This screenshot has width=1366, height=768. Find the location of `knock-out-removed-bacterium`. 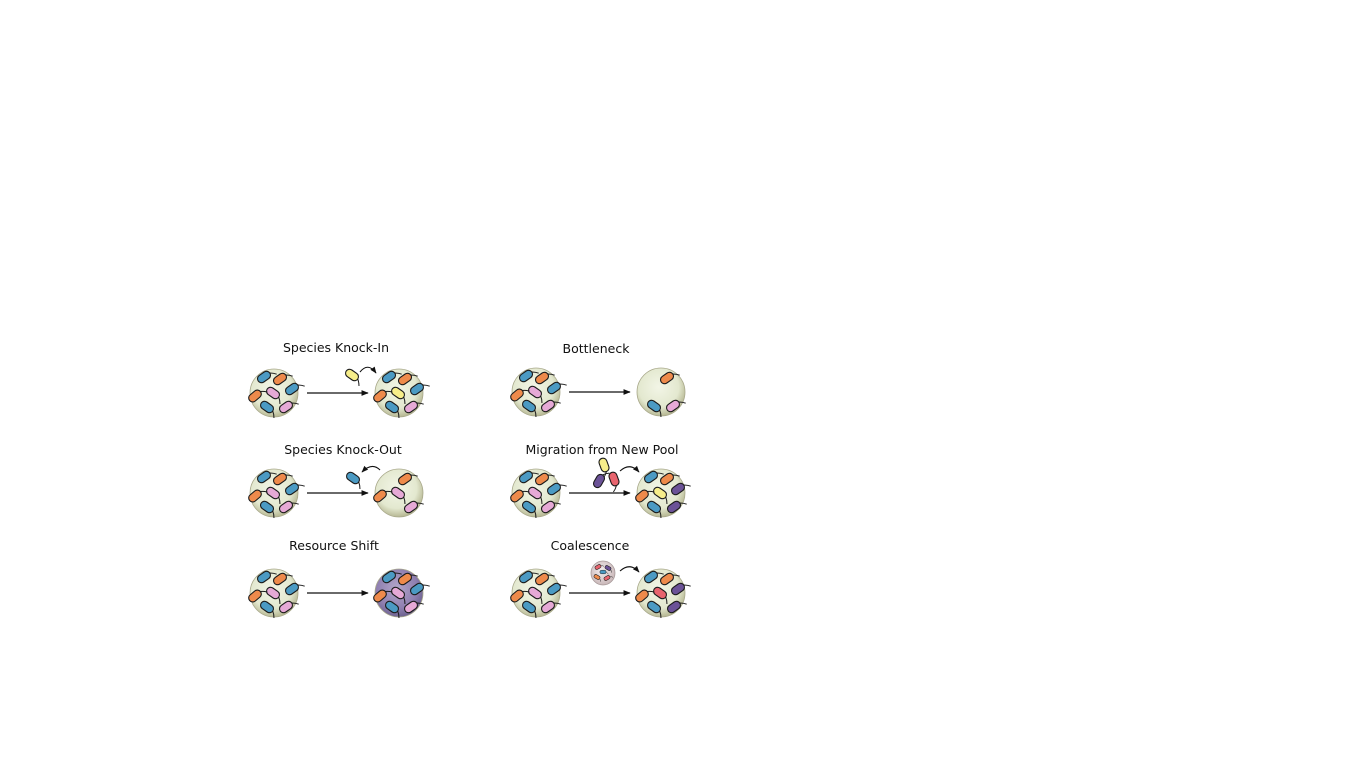

knock-out-removed-bacterium is located at coordinates (353, 480).